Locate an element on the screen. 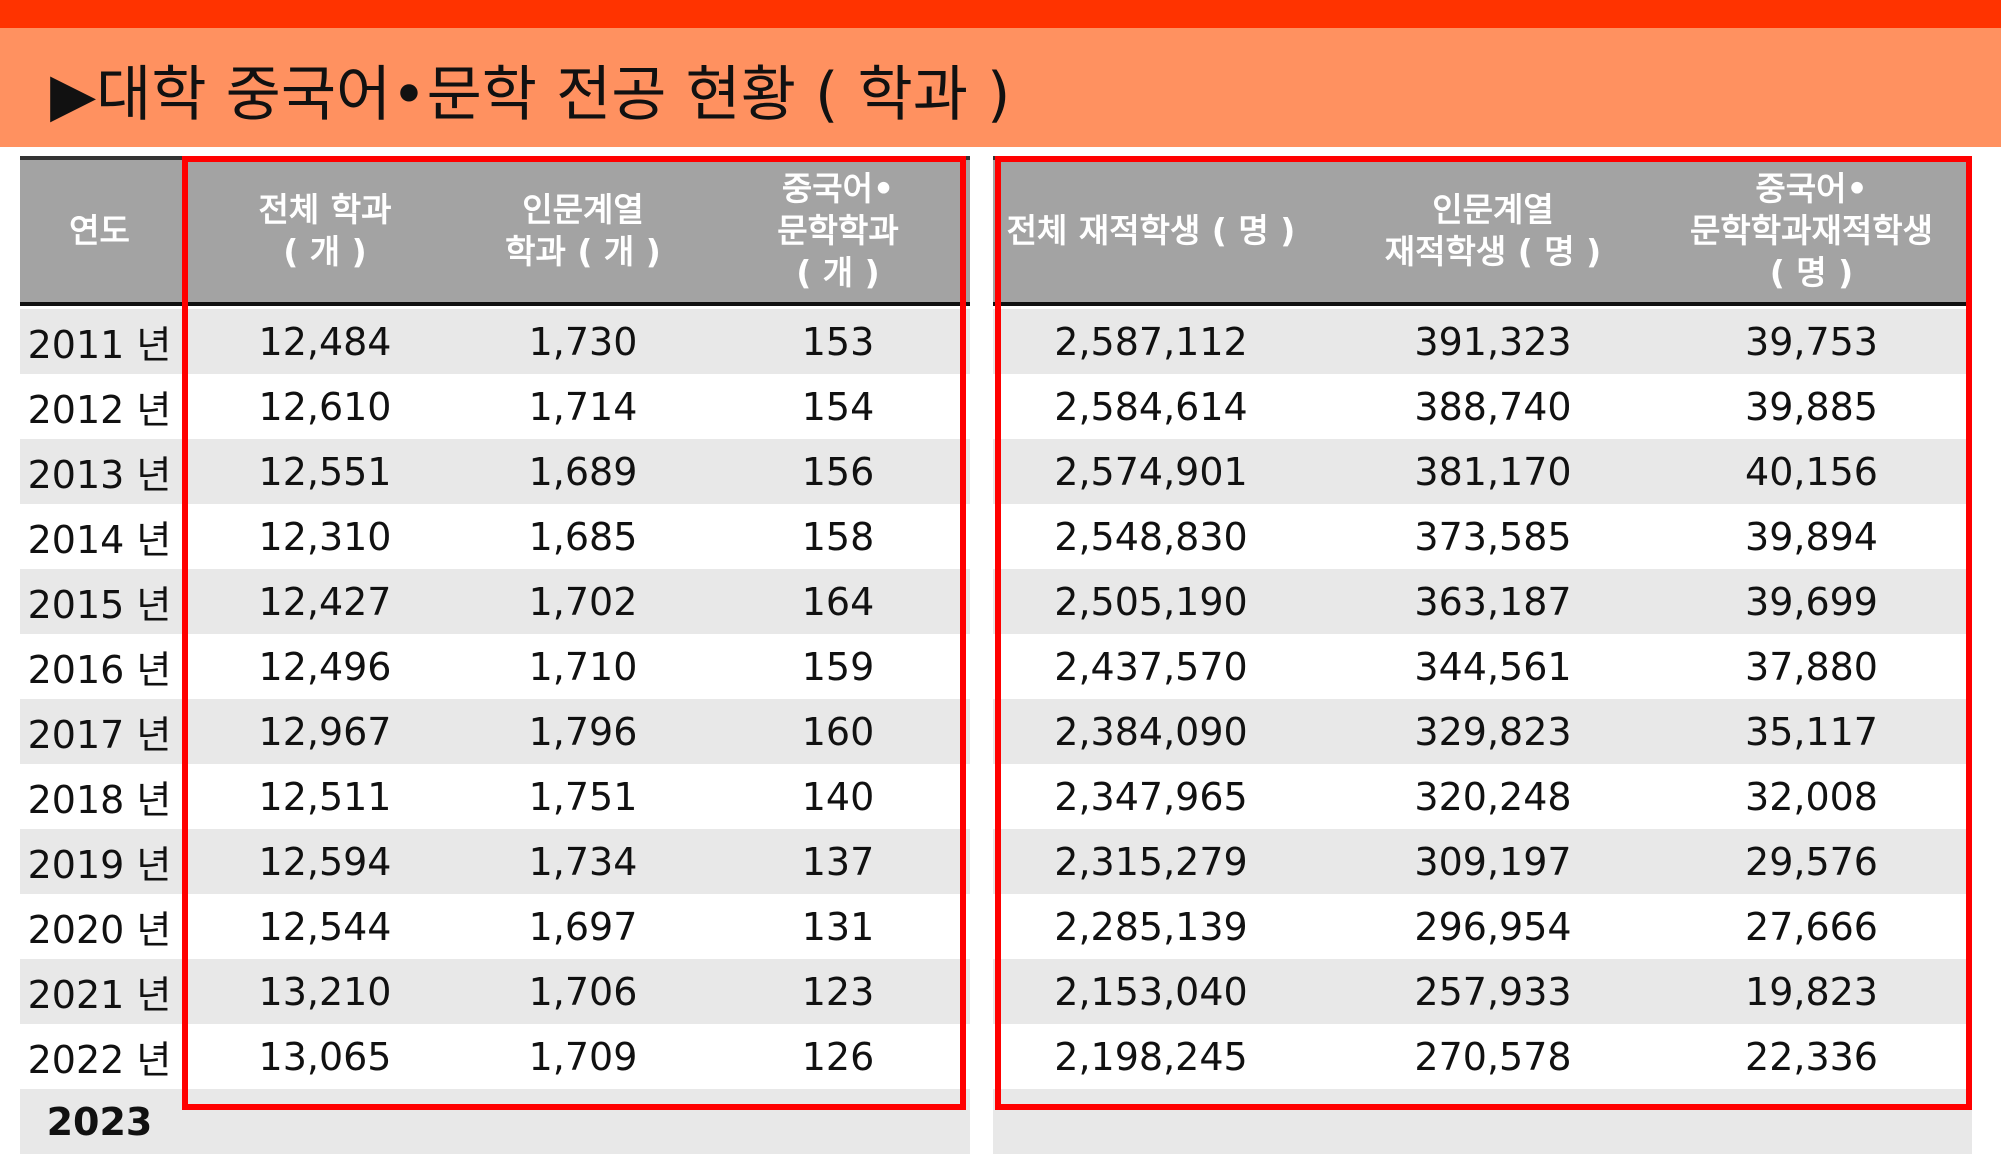 Image resolution: width=2001 pixels, height=1154 pixels. year-cell: 2014 년 is located at coordinates (99, 540).